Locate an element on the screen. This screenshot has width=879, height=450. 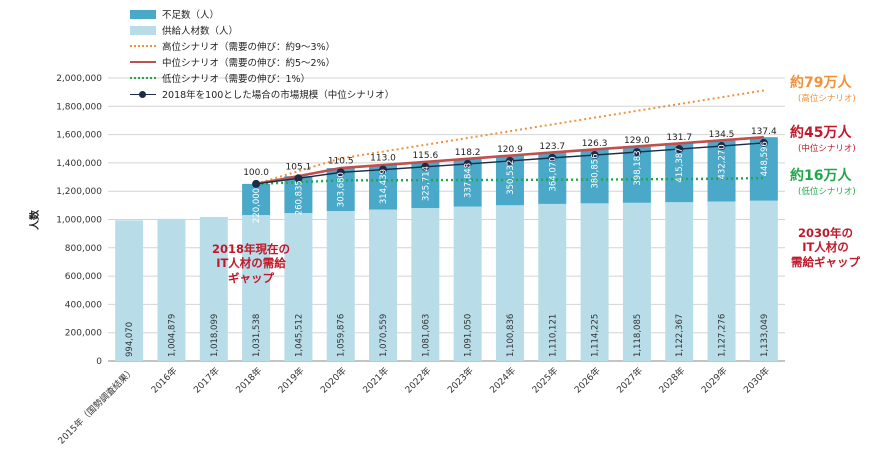
mid-scenario-value: 約45万人 is located at coordinates (821, 133).